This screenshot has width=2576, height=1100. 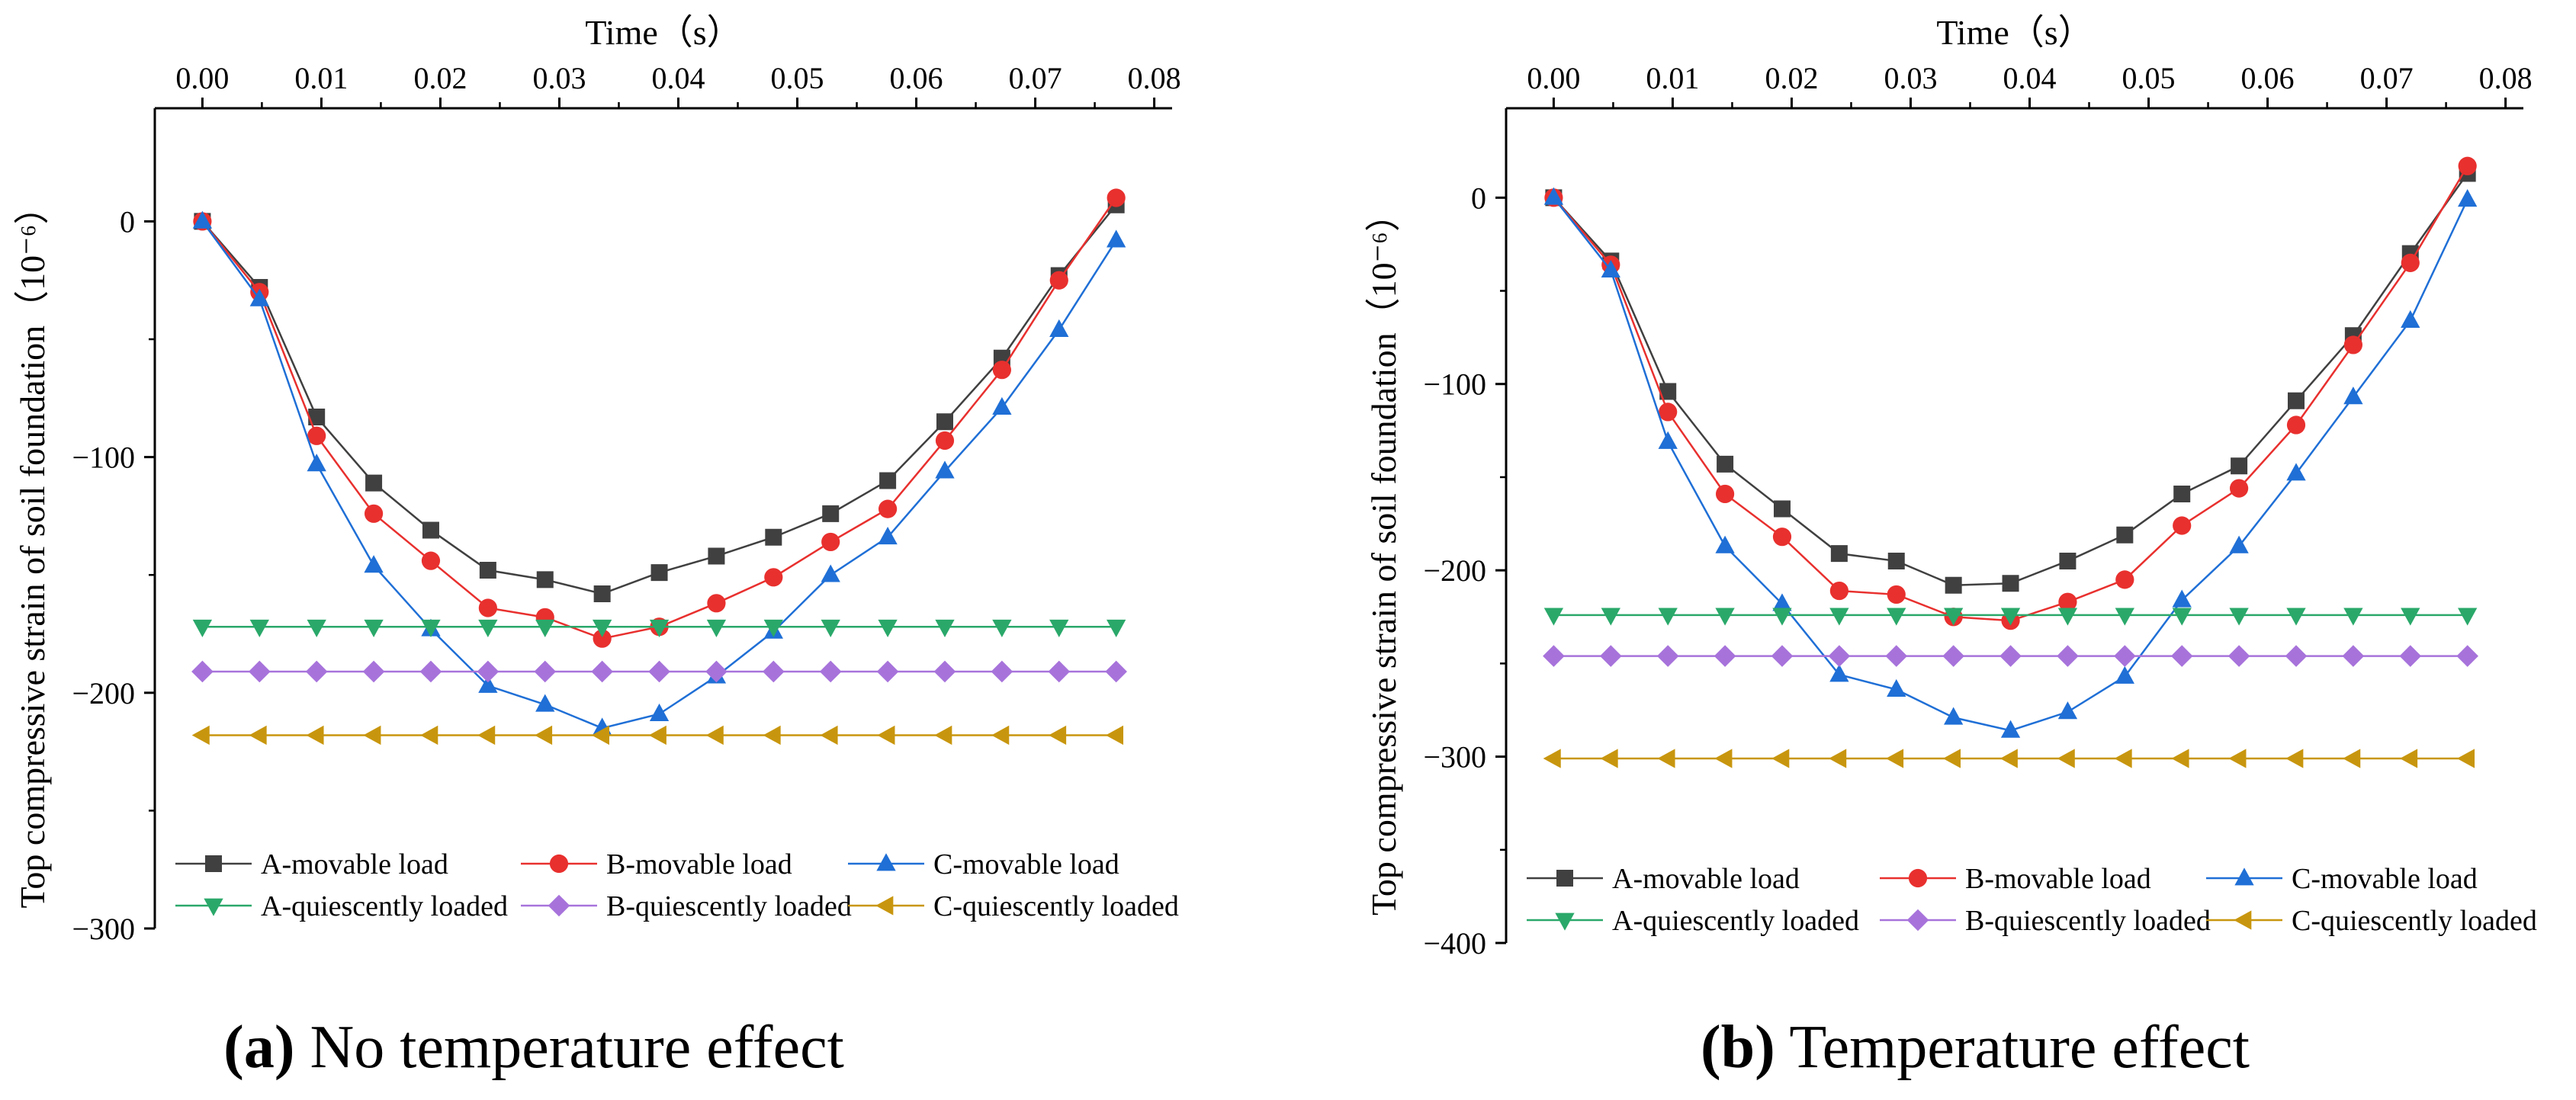 I want to click on panel-a-legend-label-a-quiescently-loaded: A-quiescently loaded, so click(x=384, y=906).